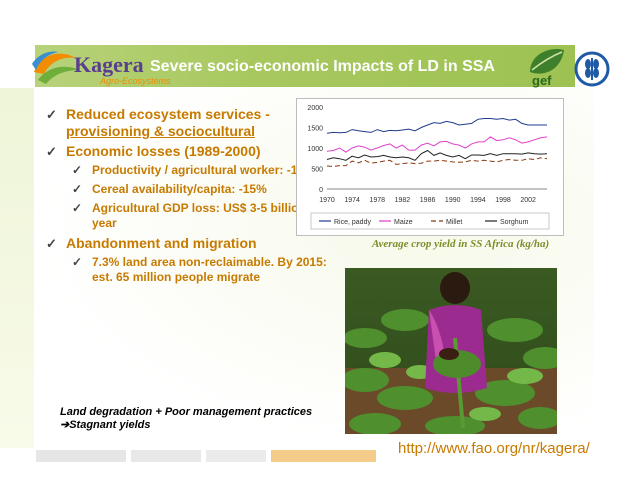  What do you see at coordinates (503, 200) in the screenshot?
I see `x-tick-label: 1998` at bounding box center [503, 200].